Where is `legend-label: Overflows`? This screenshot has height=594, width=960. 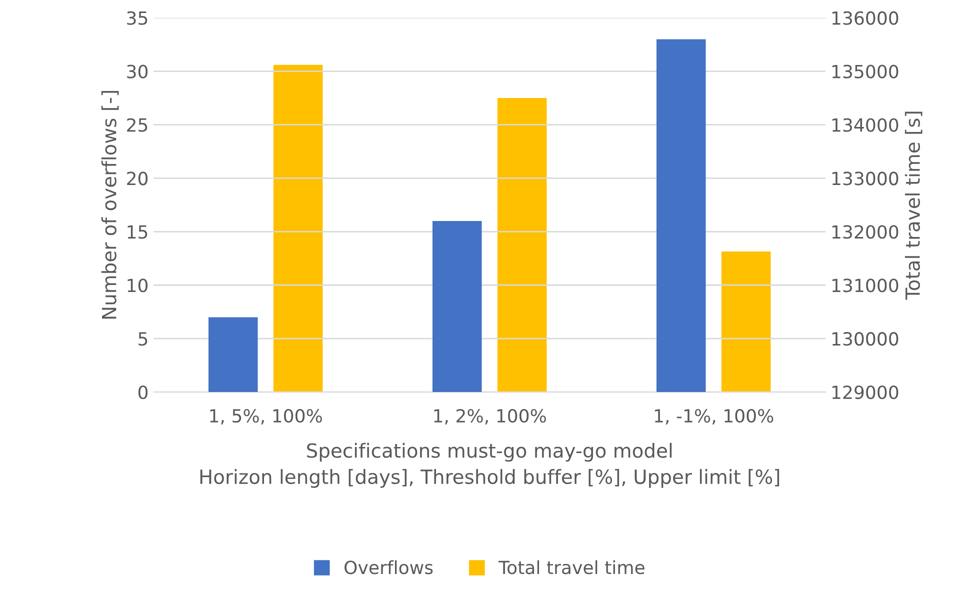 legend-label: Overflows is located at coordinates (388, 567).